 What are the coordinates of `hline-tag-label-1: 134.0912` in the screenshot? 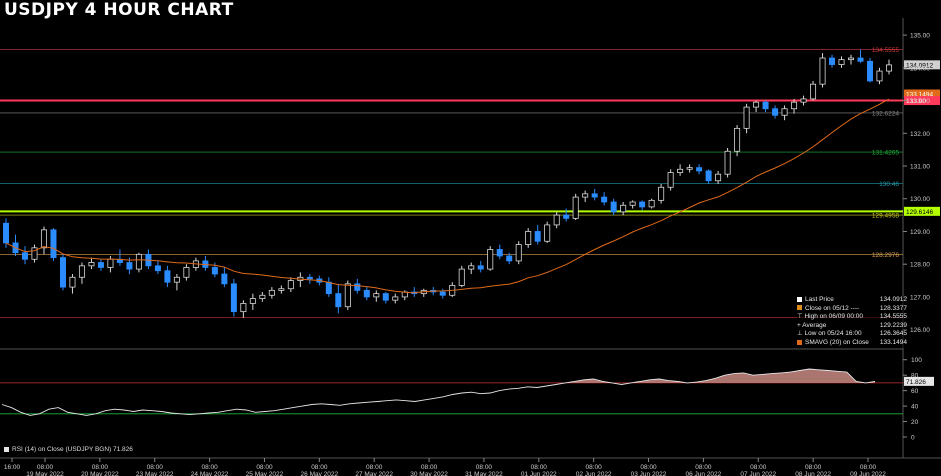 It's located at (919, 65).